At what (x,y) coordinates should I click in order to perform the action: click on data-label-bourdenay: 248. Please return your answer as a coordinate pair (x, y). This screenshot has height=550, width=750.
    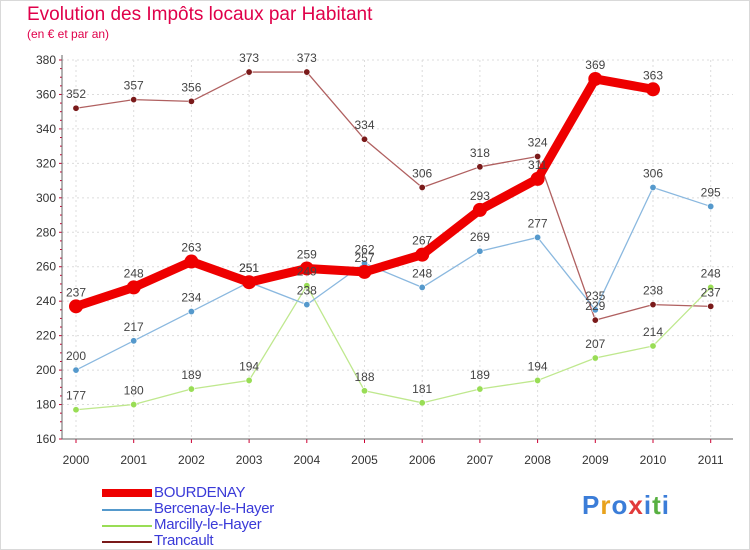
    Looking at the image, I should click on (134, 273).